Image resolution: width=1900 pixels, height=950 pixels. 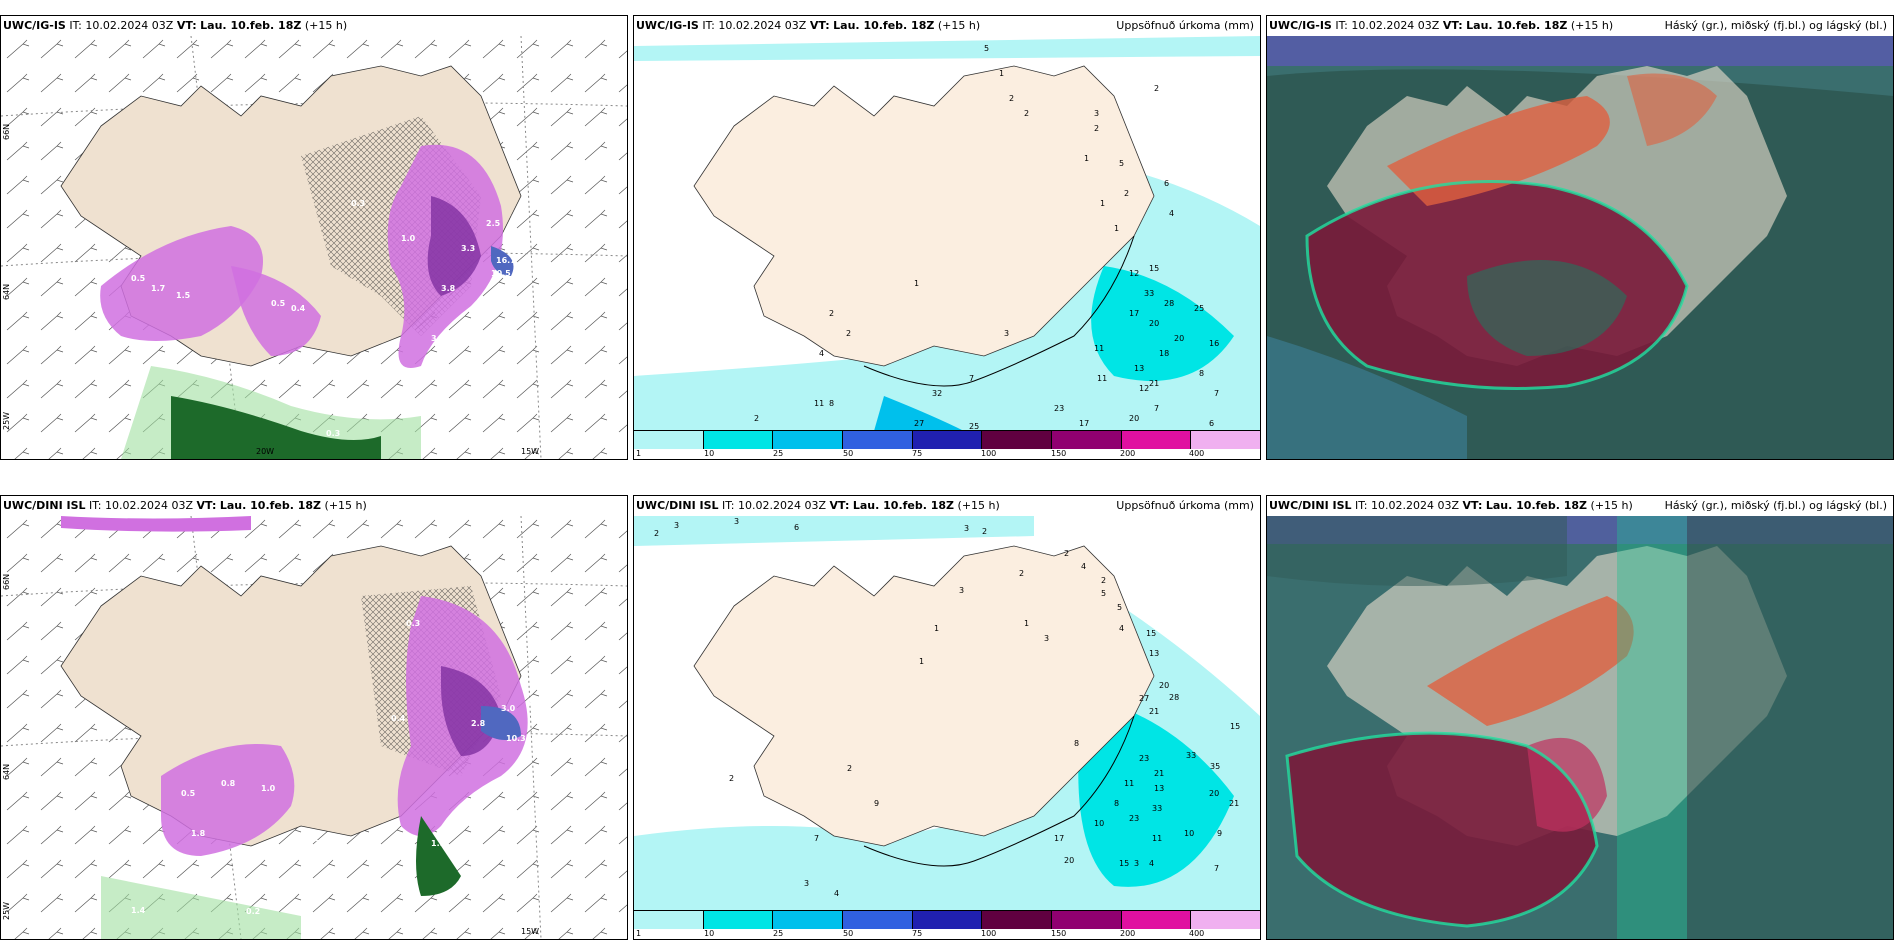 What do you see at coordinates (493, 223) in the screenshot?
I see `snow-value: 2.5` at bounding box center [493, 223].